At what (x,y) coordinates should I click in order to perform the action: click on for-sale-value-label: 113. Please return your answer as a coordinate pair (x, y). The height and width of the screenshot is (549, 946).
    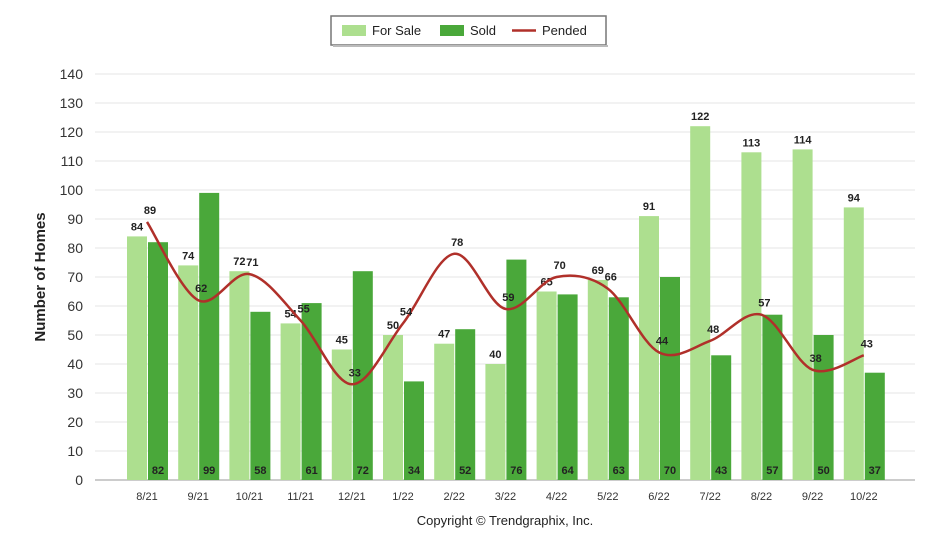
    Looking at the image, I should click on (752, 143).